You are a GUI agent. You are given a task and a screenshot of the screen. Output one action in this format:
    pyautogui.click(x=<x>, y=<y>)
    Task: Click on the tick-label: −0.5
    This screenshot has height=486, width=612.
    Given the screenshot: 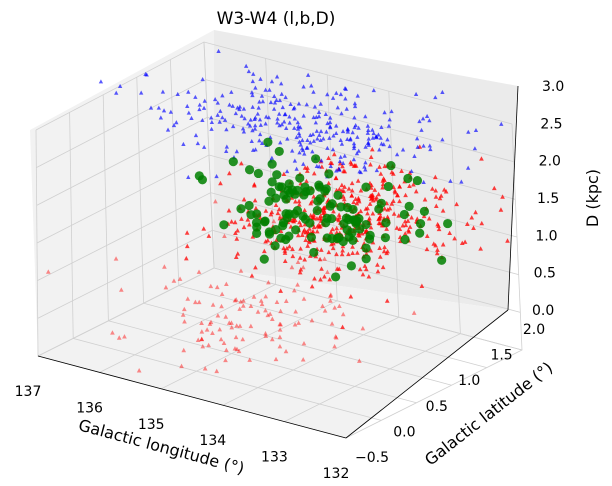 What is the action you would take?
    pyautogui.click(x=372, y=458)
    